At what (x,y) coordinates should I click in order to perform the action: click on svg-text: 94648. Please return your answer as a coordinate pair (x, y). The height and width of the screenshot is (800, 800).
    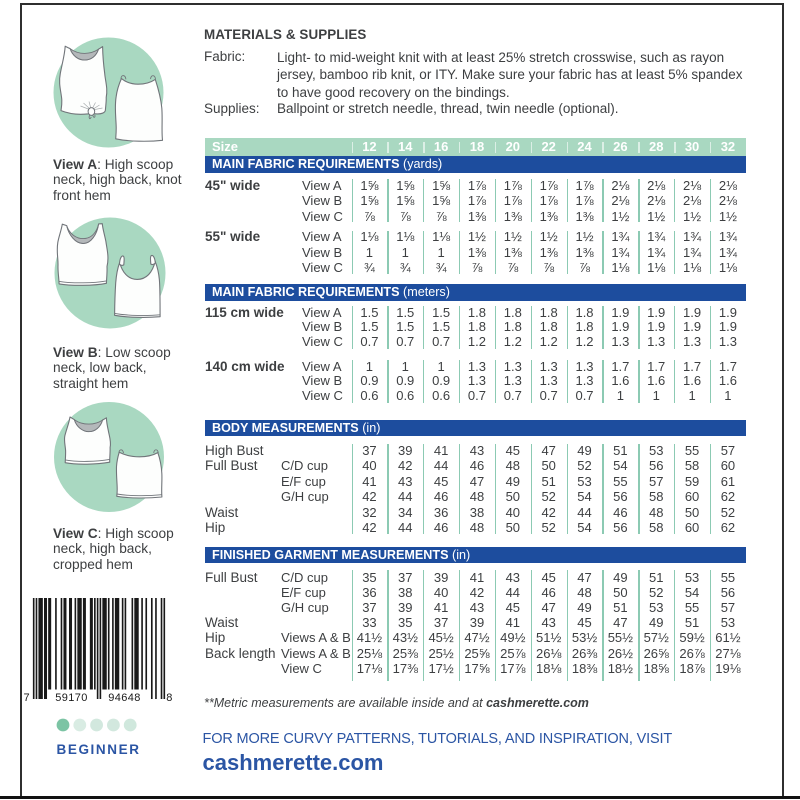
    Looking at the image, I should click on (124, 698).